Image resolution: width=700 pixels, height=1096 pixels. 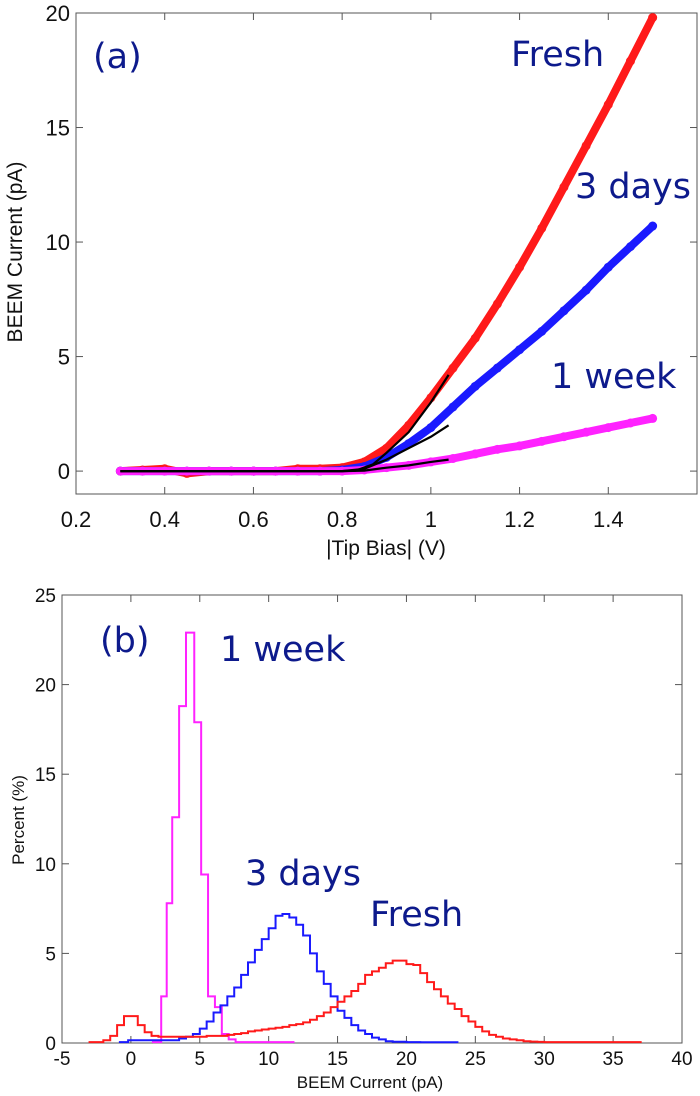 What do you see at coordinates (199, 1059) in the screenshot?
I see `x-tick-label: 5` at bounding box center [199, 1059].